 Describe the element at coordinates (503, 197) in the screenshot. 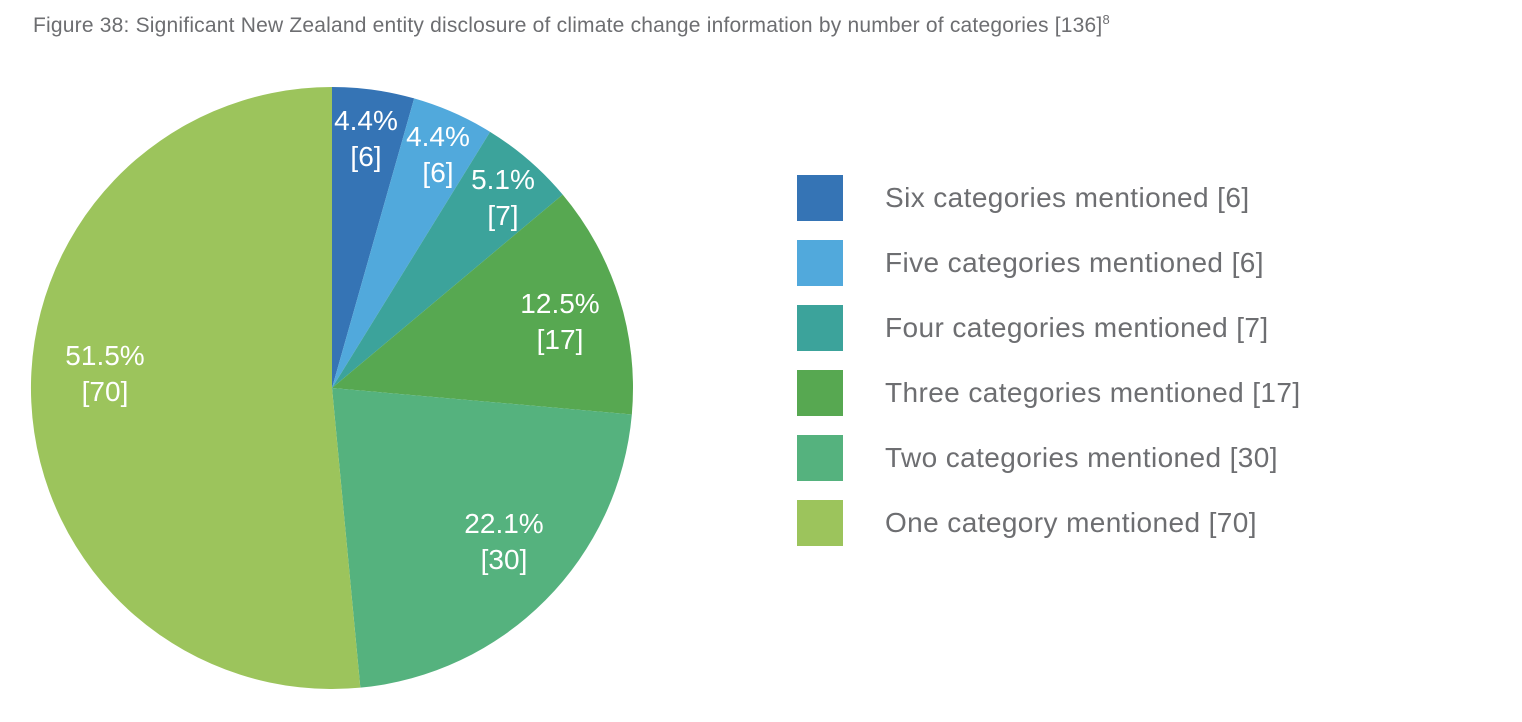

I see `pie-slice-label-four-categories: 5.1% [7]` at that location.